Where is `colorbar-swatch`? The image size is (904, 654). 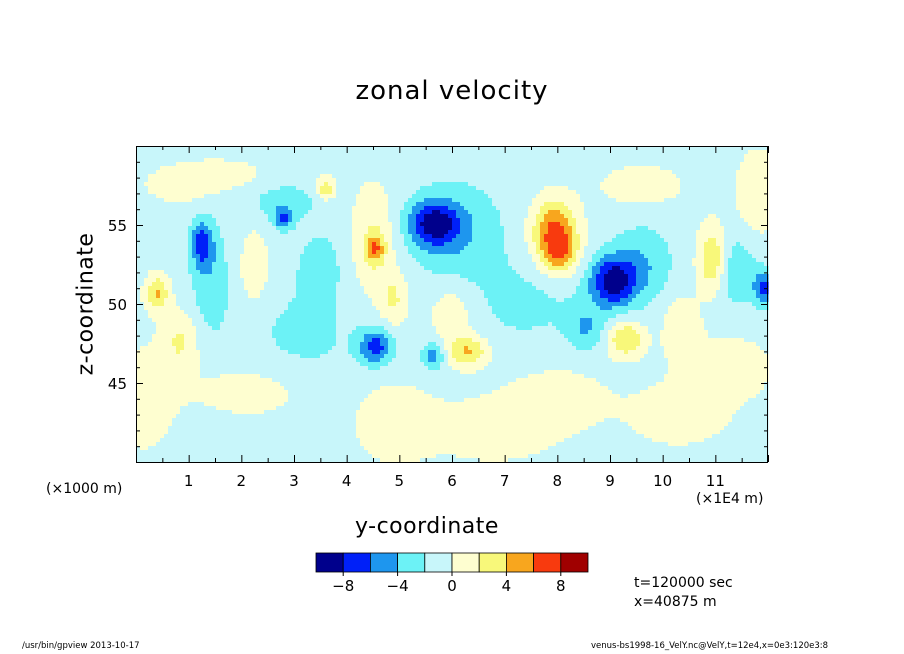 colorbar-swatch is located at coordinates (465, 562).